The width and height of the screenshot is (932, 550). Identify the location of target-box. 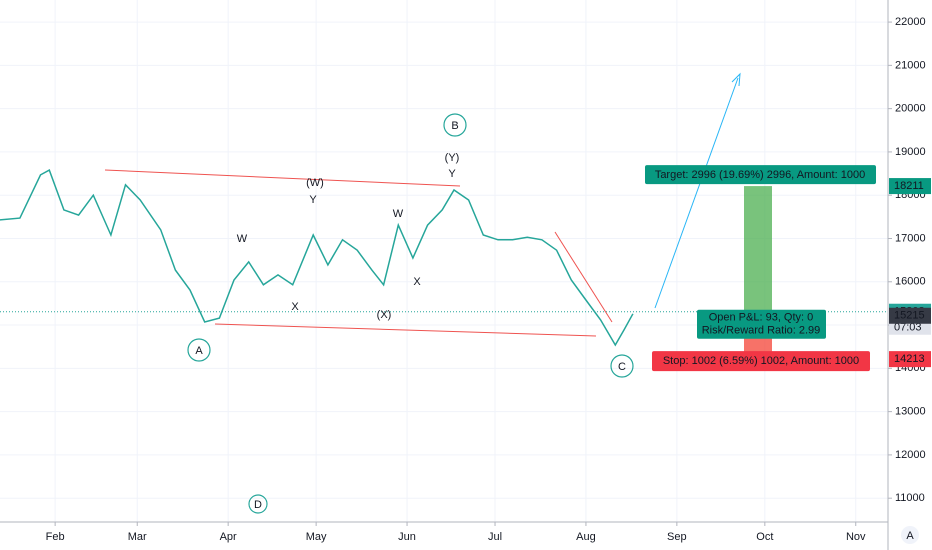
(760, 175).